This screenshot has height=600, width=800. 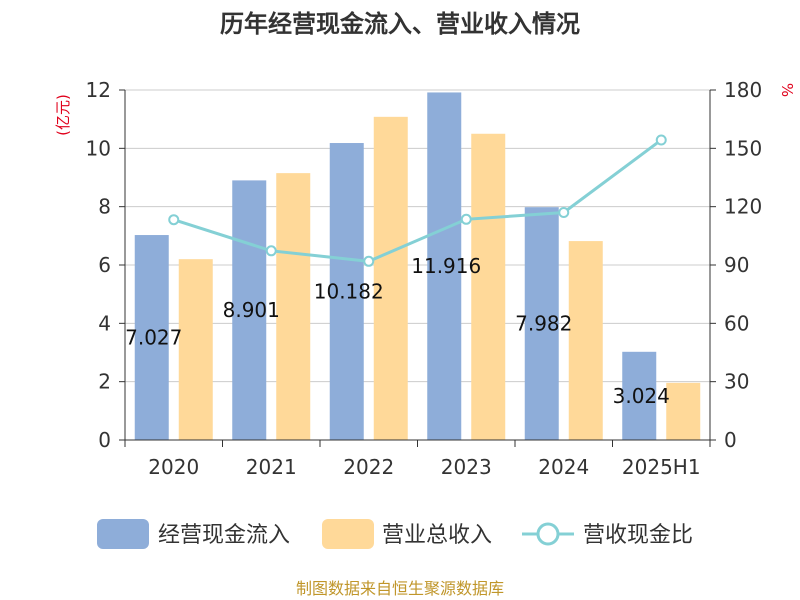 I want to click on left-tick-label: 2, so click(x=104, y=382).